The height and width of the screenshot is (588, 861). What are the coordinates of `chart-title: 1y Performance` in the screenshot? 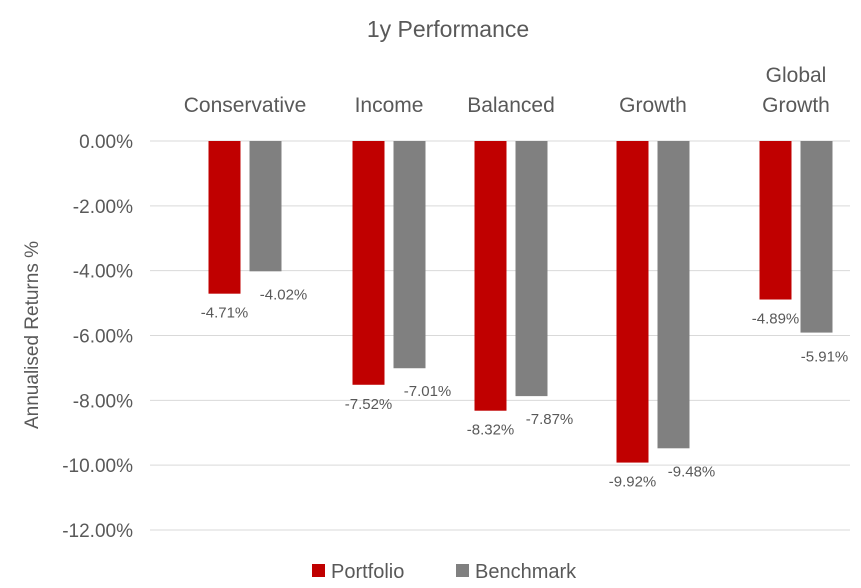 It's located at (448, 29).